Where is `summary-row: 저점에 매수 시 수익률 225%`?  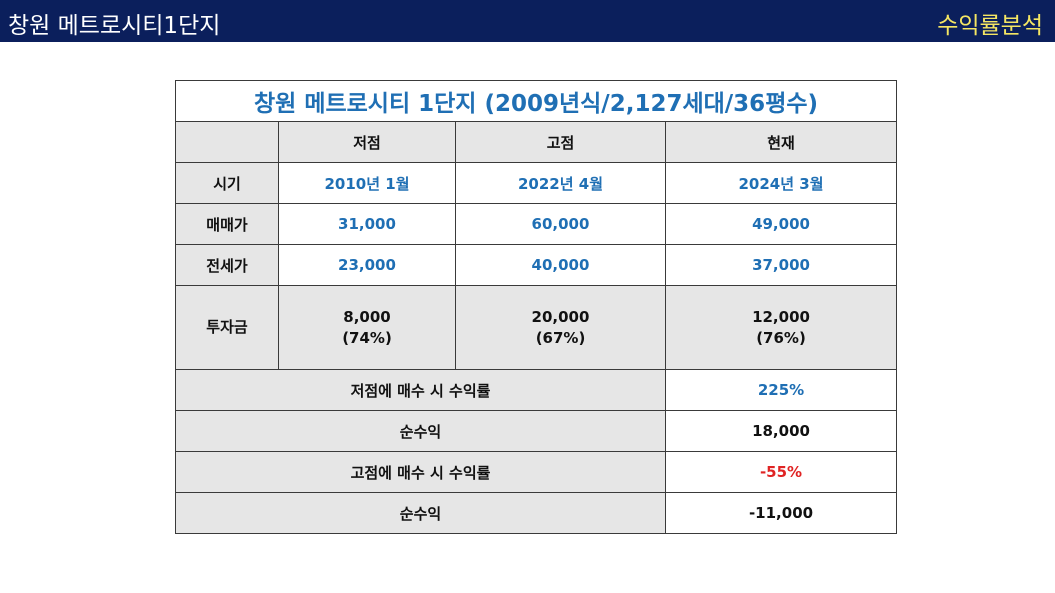
summary-row: 저점에 매수 시 수익률 225% is located at coordinates (536, 390).